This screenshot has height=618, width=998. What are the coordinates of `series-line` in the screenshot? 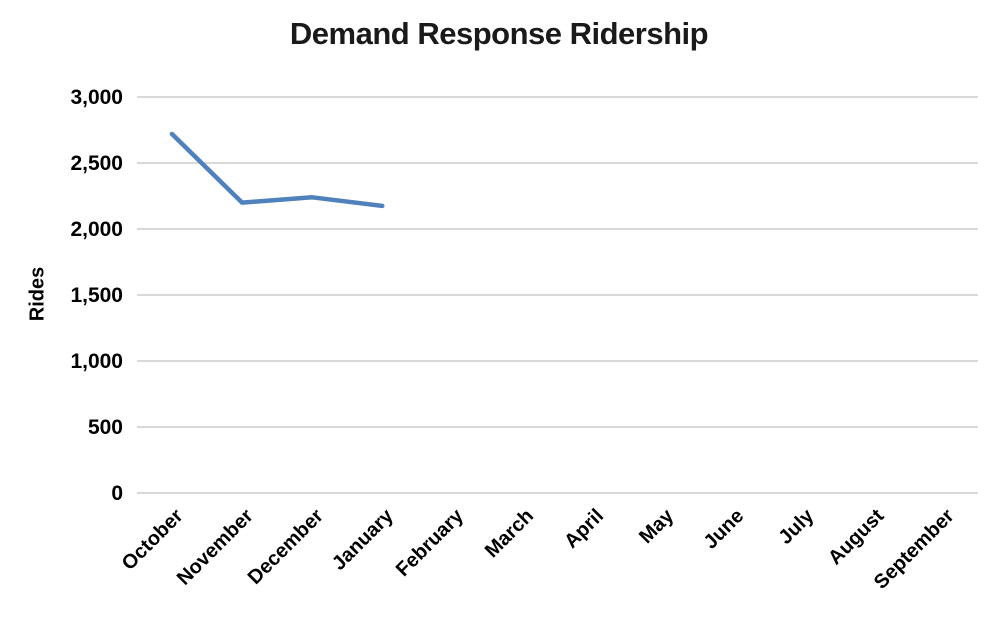 It's located at (277, 170).